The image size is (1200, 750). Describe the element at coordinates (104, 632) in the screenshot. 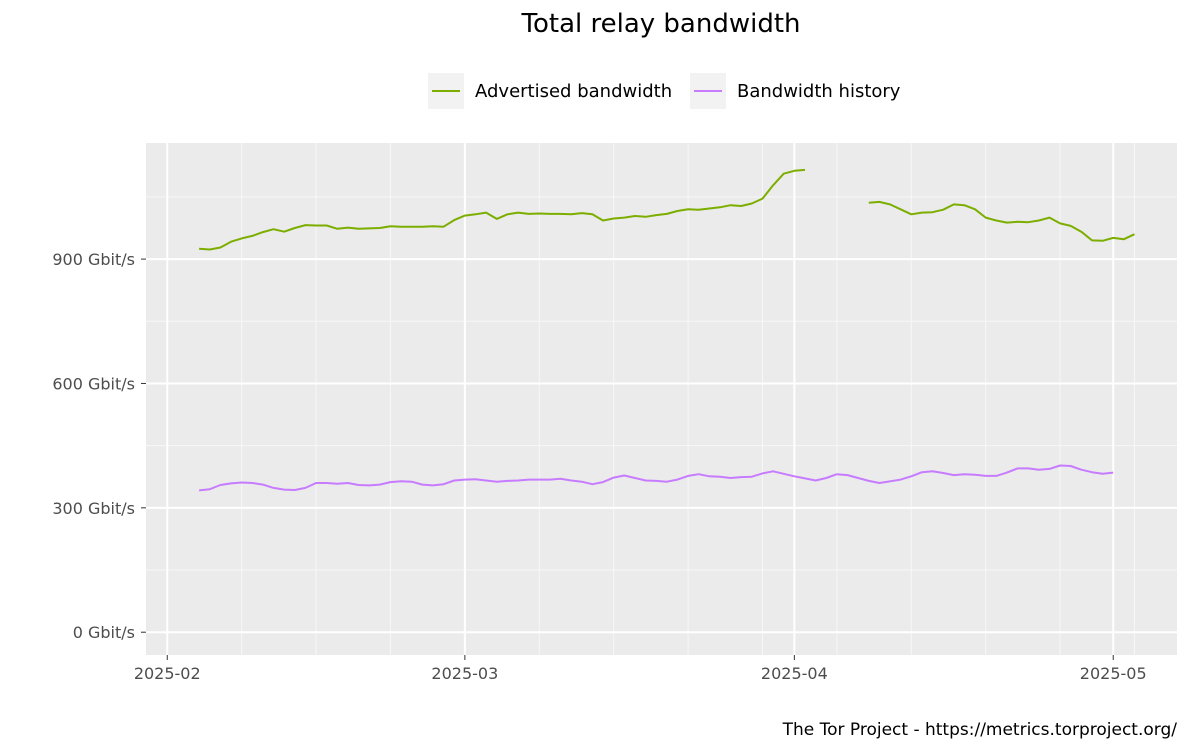

I see `y-tick-label: 0 Gbit/s` at that location.